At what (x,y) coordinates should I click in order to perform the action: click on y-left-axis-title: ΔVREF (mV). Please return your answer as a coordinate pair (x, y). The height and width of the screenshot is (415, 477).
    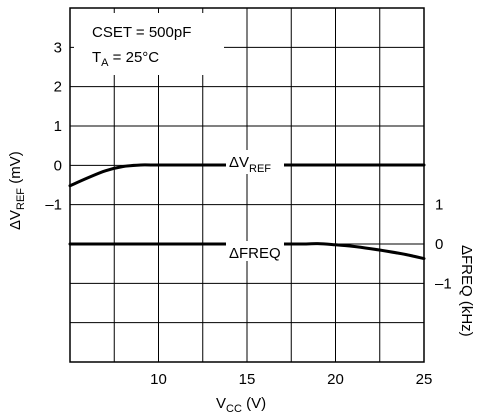
    Looking at the image, I should click on (17, 190).